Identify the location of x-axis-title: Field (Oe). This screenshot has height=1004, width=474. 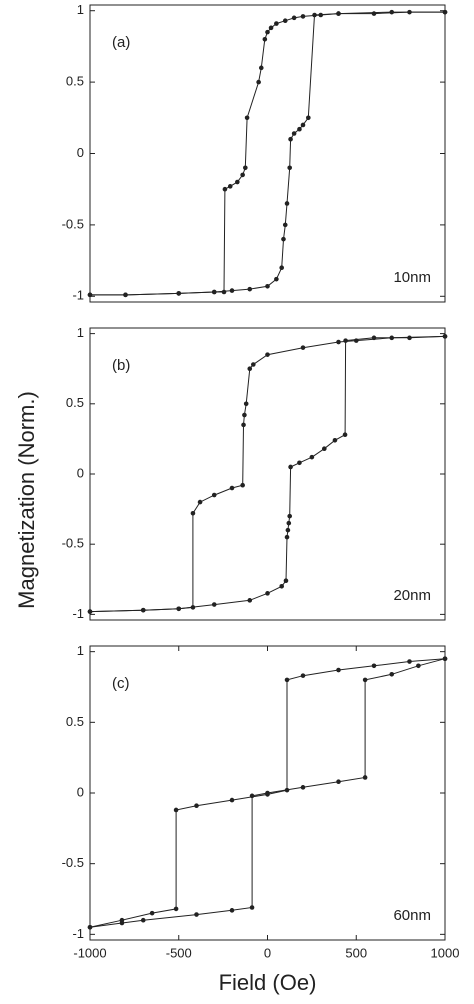
(268, 982).